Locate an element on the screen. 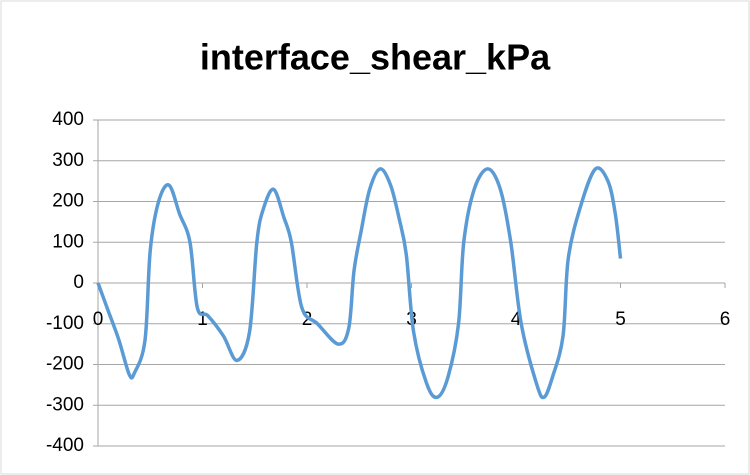  x-tick-label: 0 is located at coordinates (98, 319).